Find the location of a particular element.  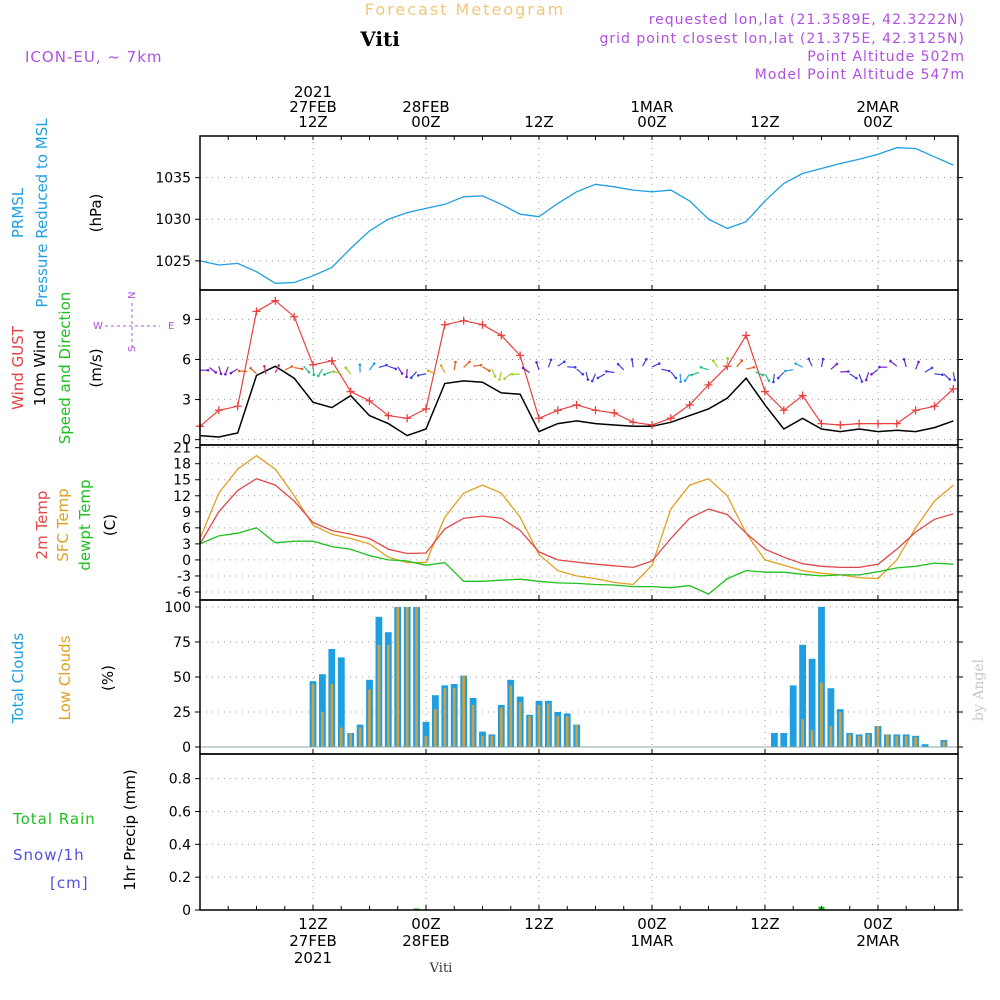

wind-direction-label: Speed and Direction is located at coordinates (65, 368).